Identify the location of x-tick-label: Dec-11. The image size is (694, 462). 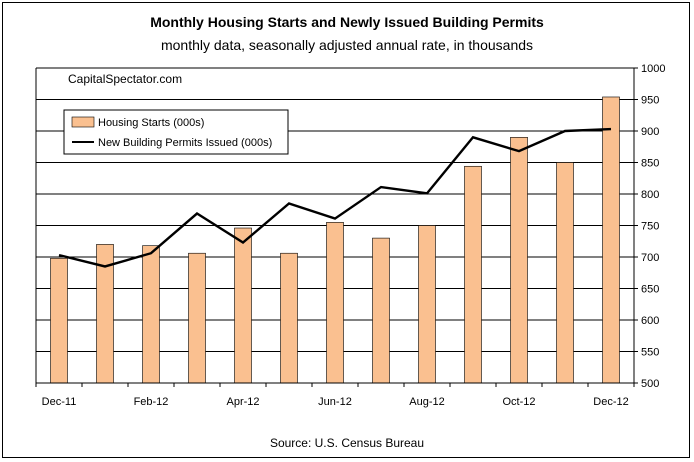
(59, 402).